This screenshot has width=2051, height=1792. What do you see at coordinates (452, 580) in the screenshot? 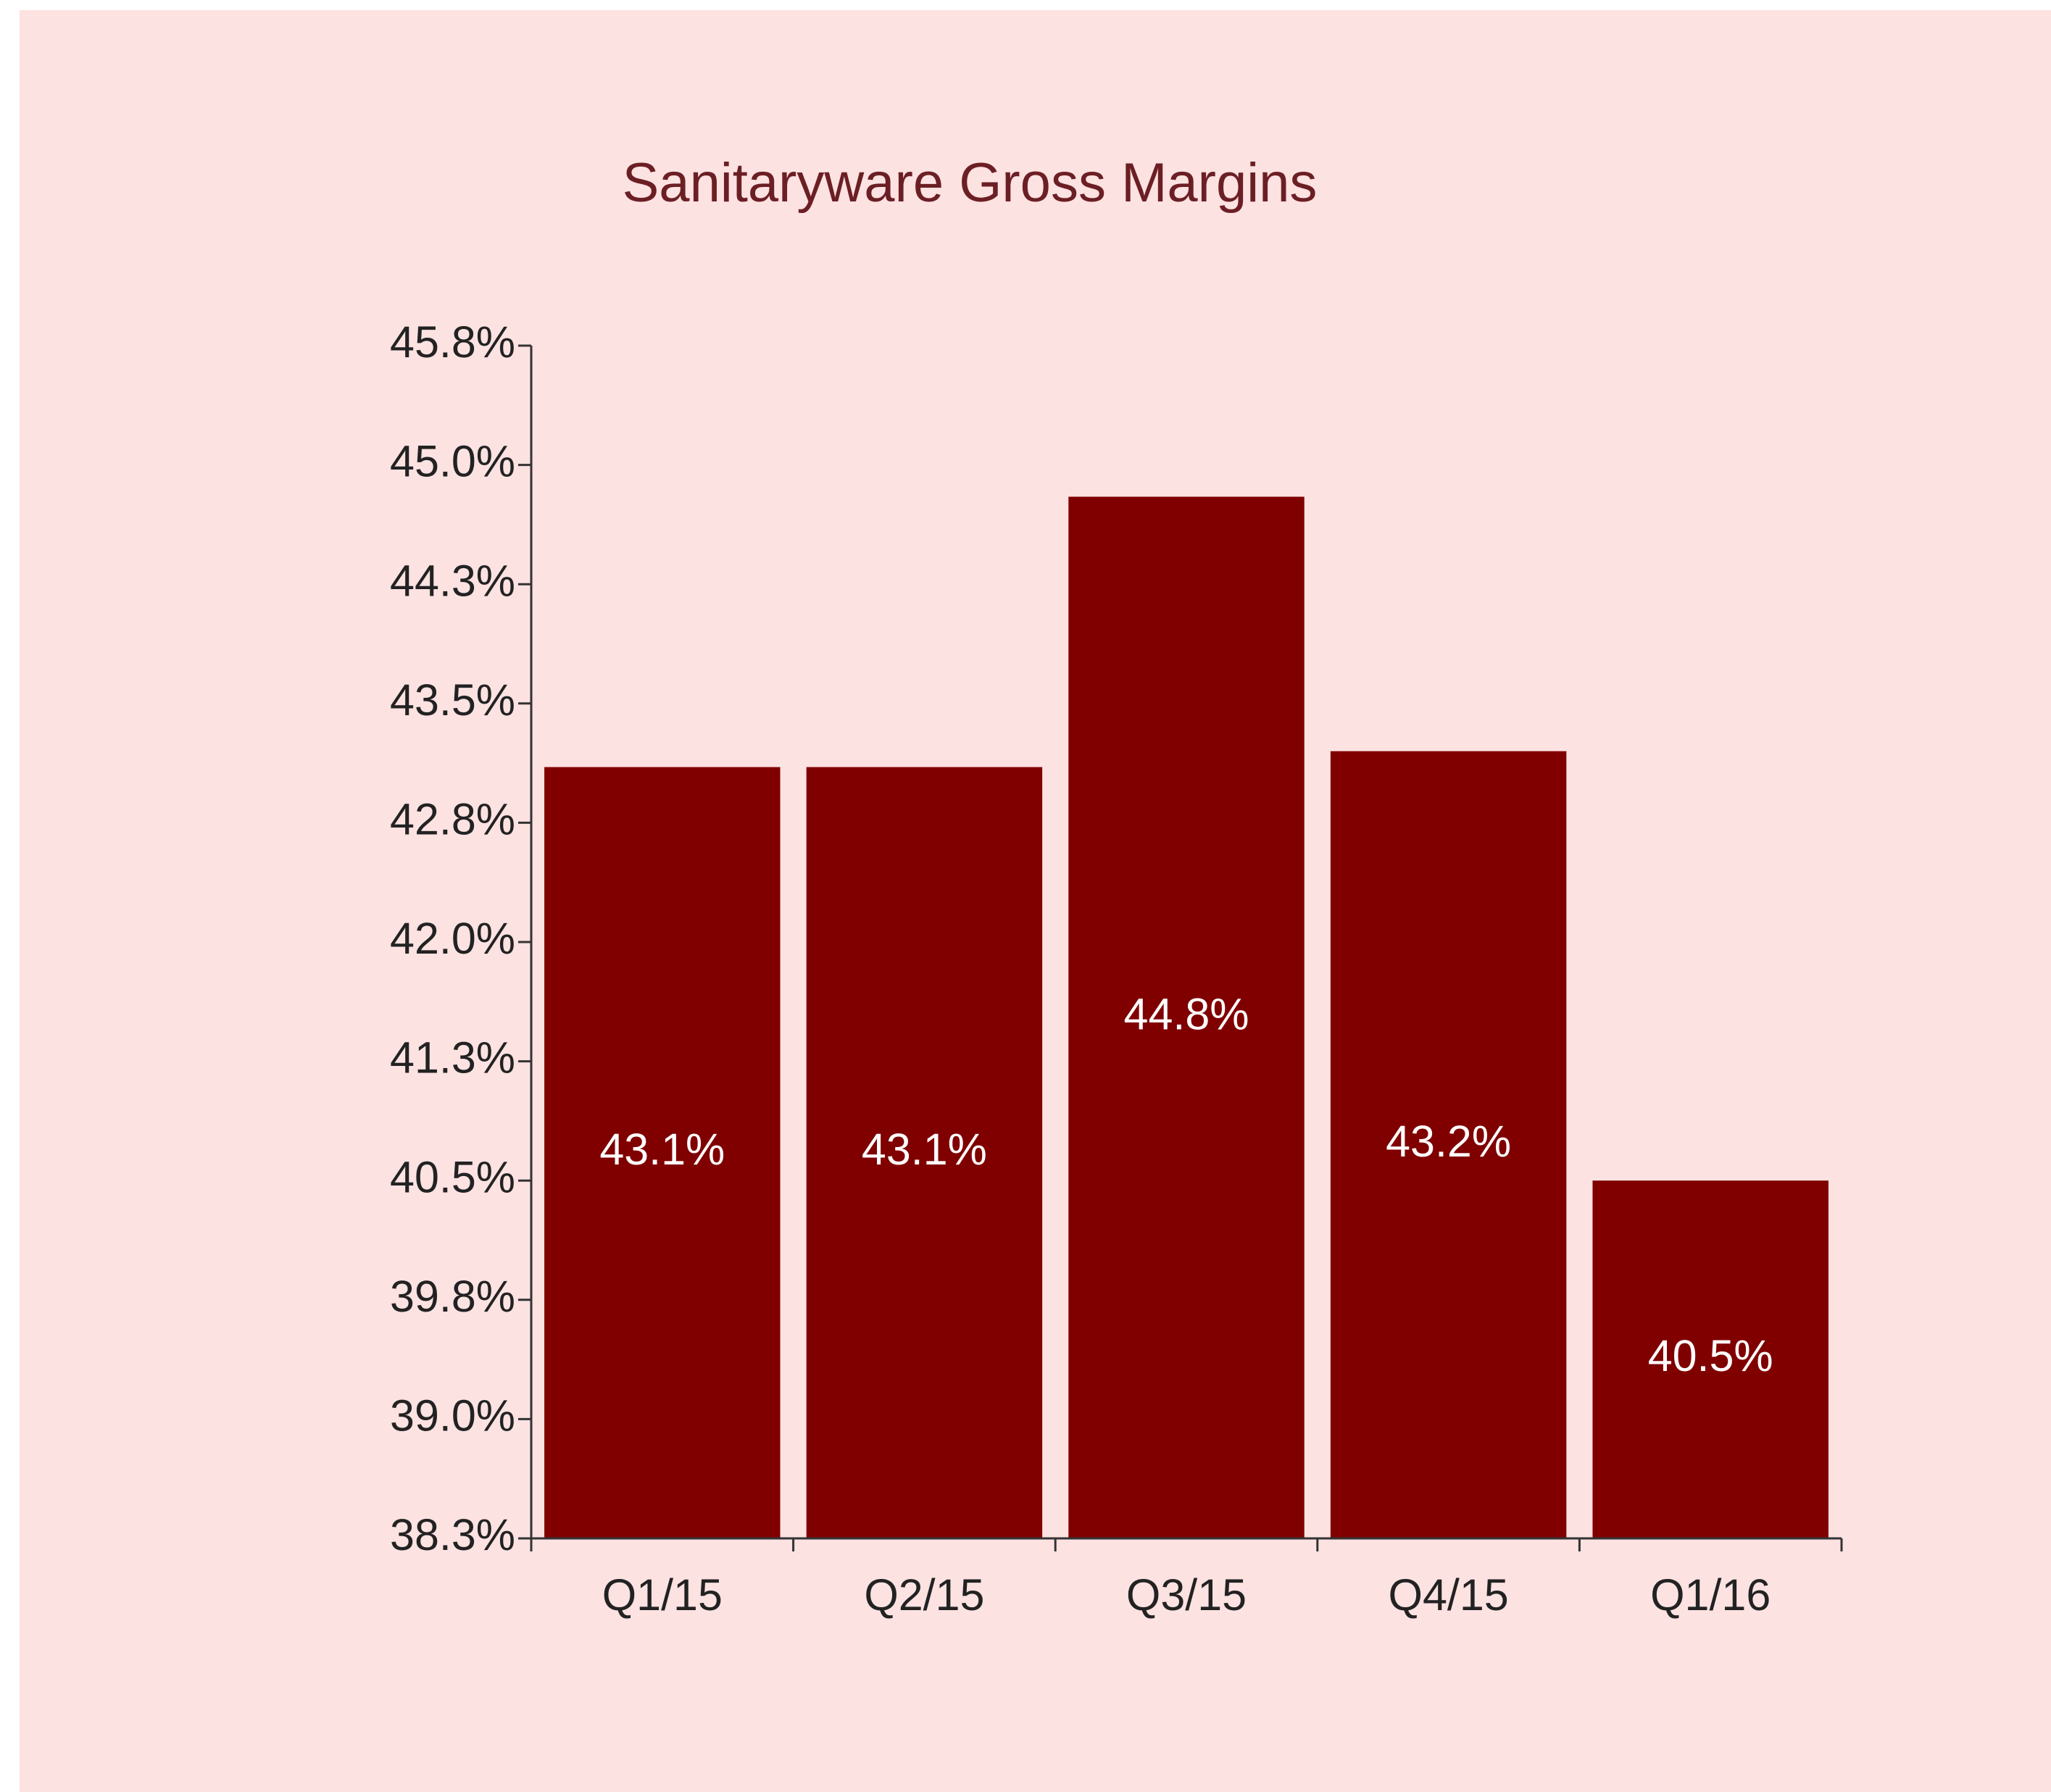
I see `y-tick-label: 44.3%` at bounding box center [452, 580].